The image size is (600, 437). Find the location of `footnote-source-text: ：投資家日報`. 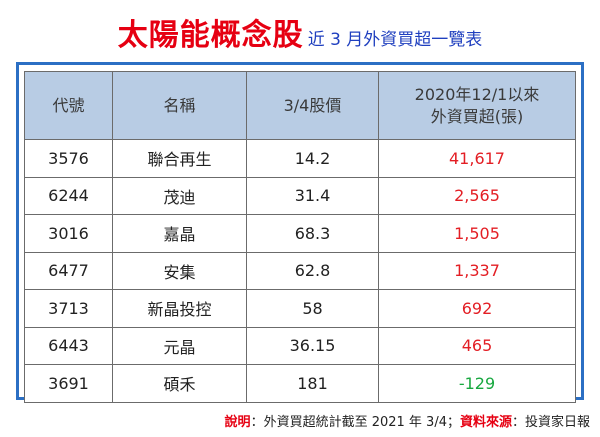

footnote-source-text: ：投資家日報 is located at coordinates (550, 422).